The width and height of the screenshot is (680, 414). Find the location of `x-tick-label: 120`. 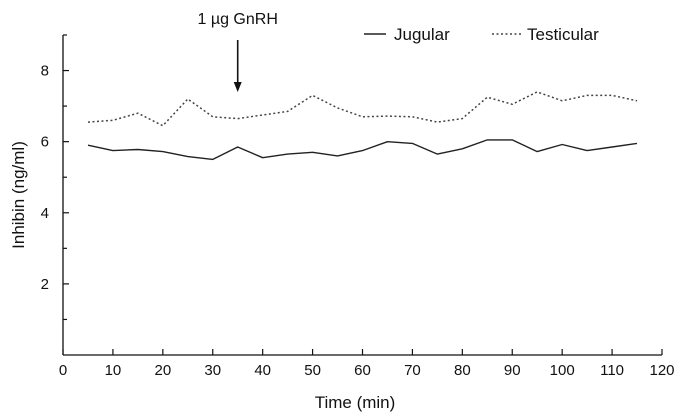

x-tick-label: 120 is located at coordinates (661, 370).